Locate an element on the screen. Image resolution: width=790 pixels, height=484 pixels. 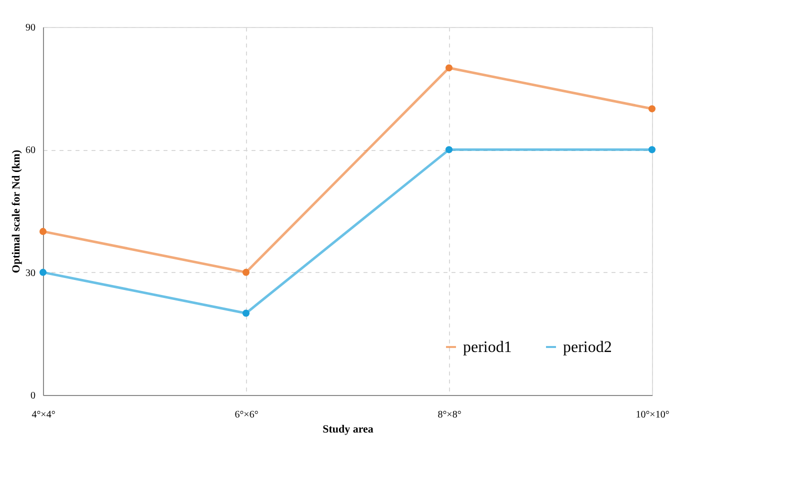
x-axis-title: Study area is located at coordinates (348, 430).